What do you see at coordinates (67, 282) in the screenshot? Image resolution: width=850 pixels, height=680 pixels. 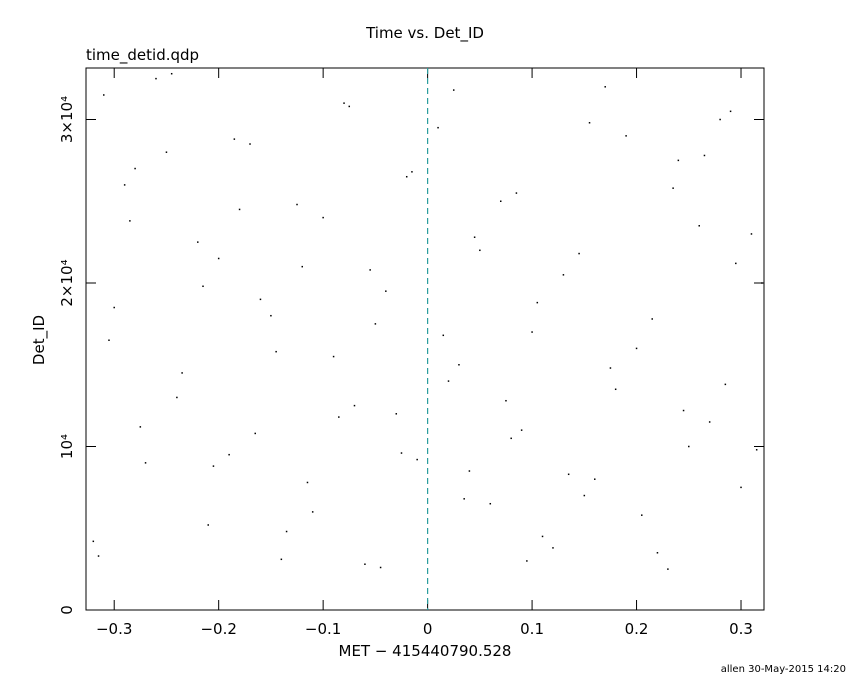 I see `y-tick-label: 2×10⁴` at bounding box center [67, 282].